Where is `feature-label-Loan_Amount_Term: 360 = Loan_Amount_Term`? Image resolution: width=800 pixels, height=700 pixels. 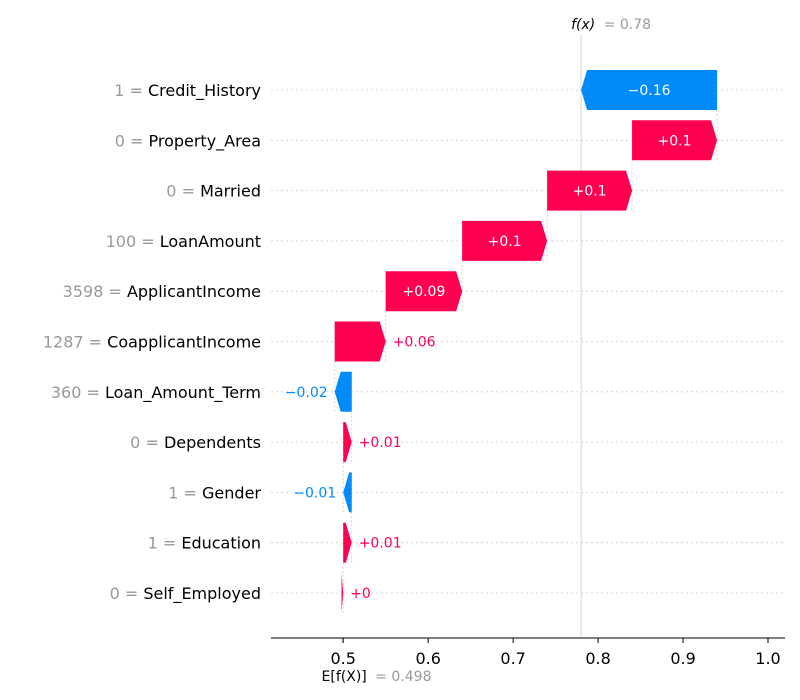
feature-label-Loan_Amount_Term: 360 = Loan_Amount_Term is located at coordinates (156, 393).